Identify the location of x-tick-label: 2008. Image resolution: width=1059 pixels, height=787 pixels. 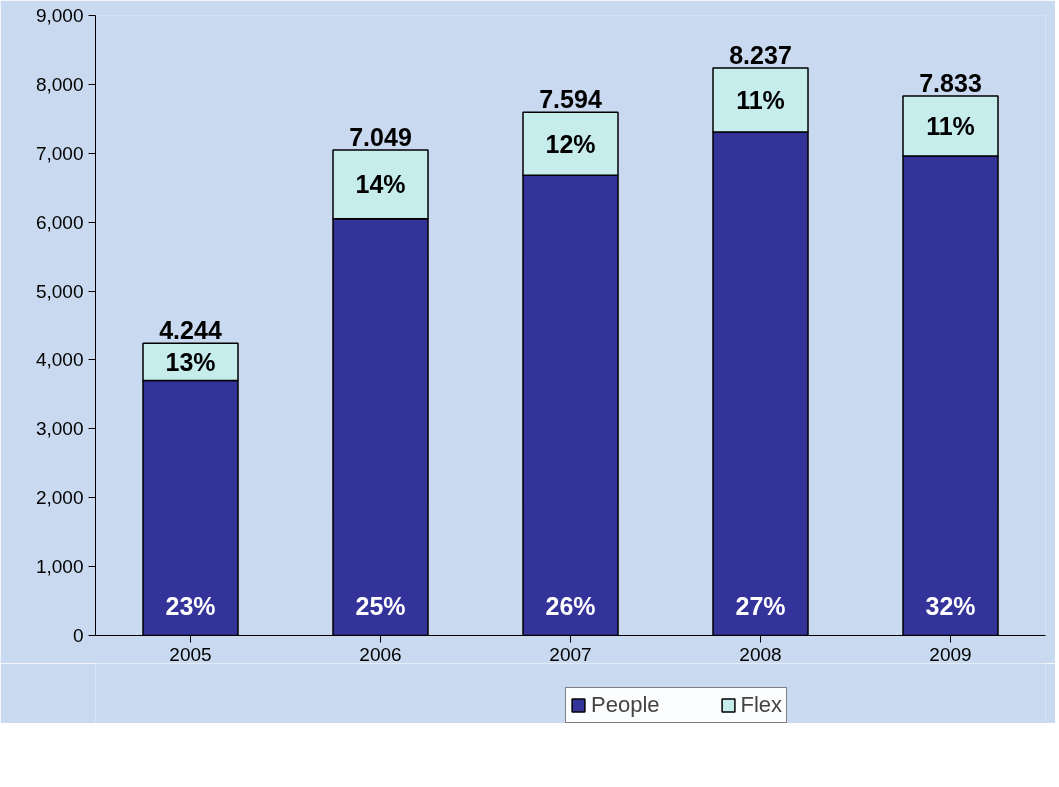
(760, 654).